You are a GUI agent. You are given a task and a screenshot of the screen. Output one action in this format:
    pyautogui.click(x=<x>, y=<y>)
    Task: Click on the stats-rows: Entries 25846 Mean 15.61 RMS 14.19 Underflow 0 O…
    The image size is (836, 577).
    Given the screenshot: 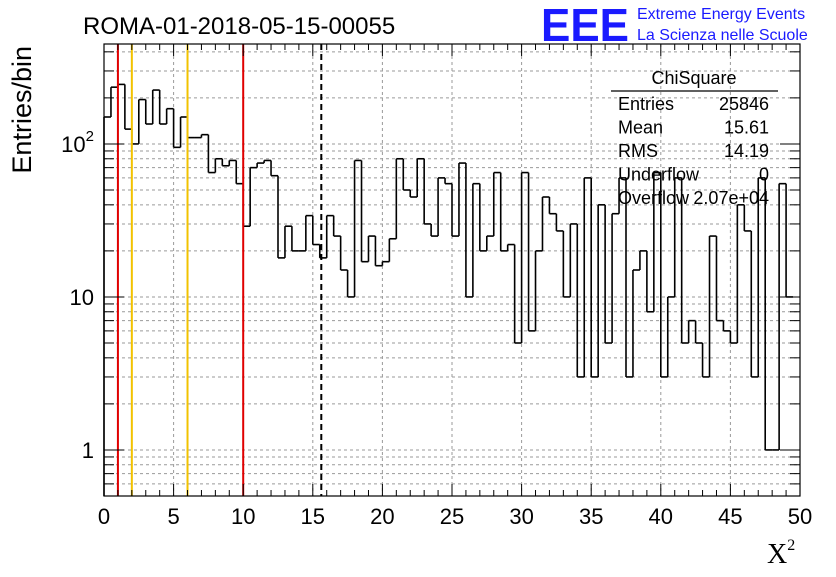 What is the action you would take?
    pyautogui.click(x=693, y=151)
    